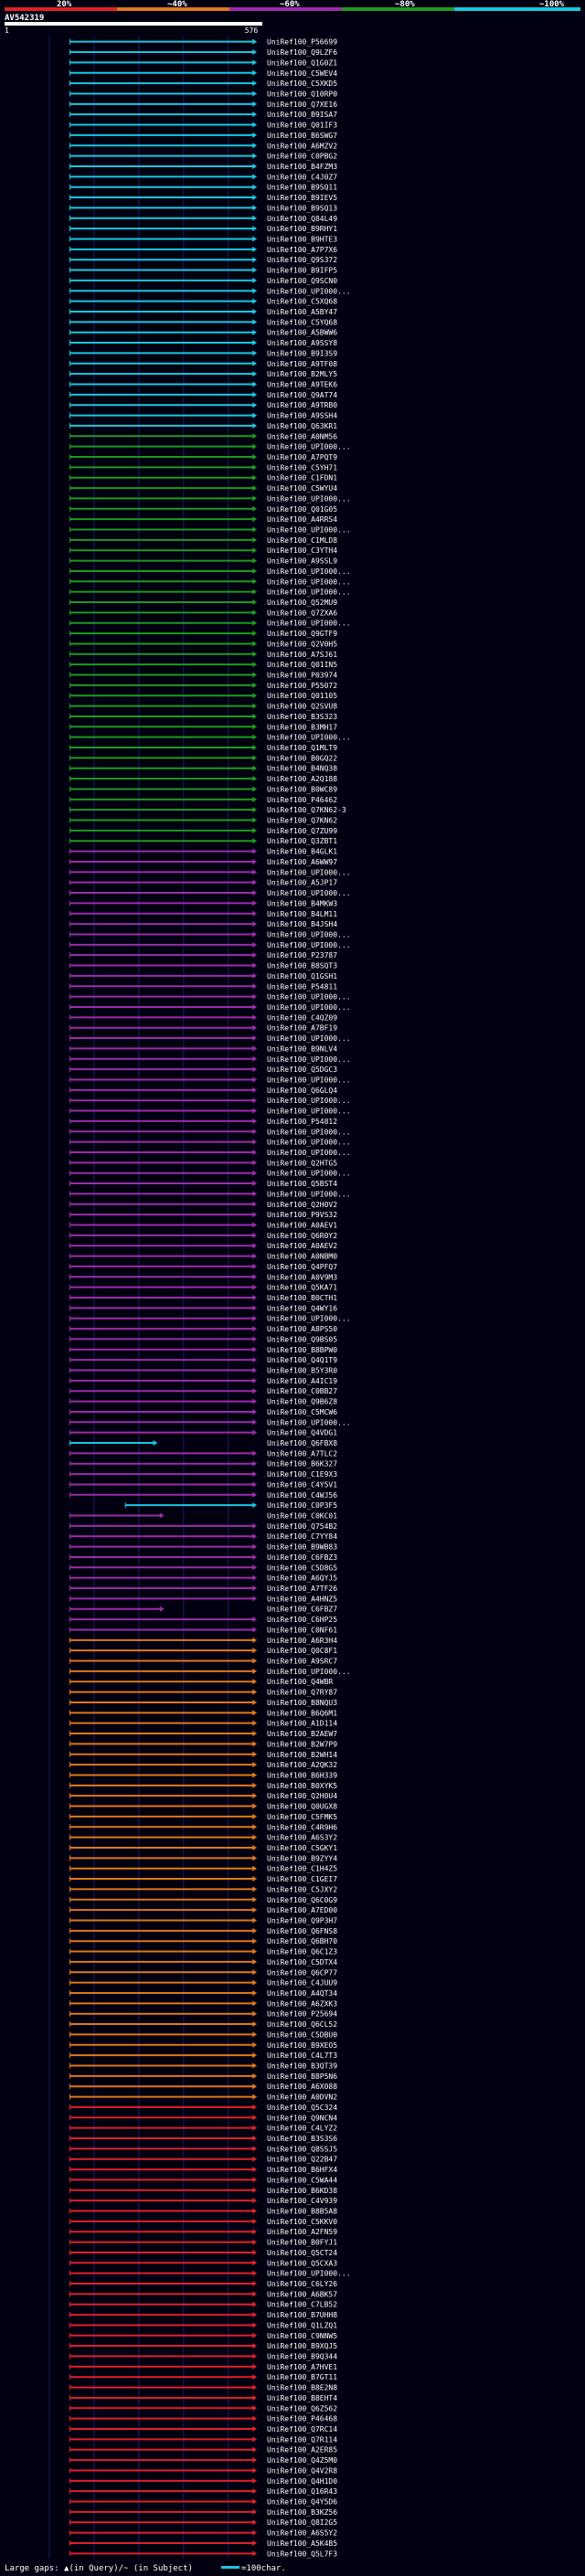 The image size is (585, 2576). What do you see at coordinates (302, 986) in the screenshot?
I see `hit-label: UniRef100_P54811` at bounding box center [302, 986].